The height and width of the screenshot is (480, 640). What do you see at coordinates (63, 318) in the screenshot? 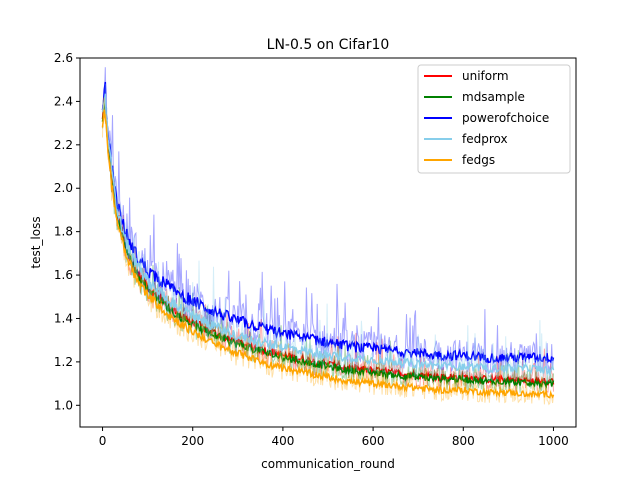
I see `y-tick-label: 1.4` at bounding box center [63, 318].